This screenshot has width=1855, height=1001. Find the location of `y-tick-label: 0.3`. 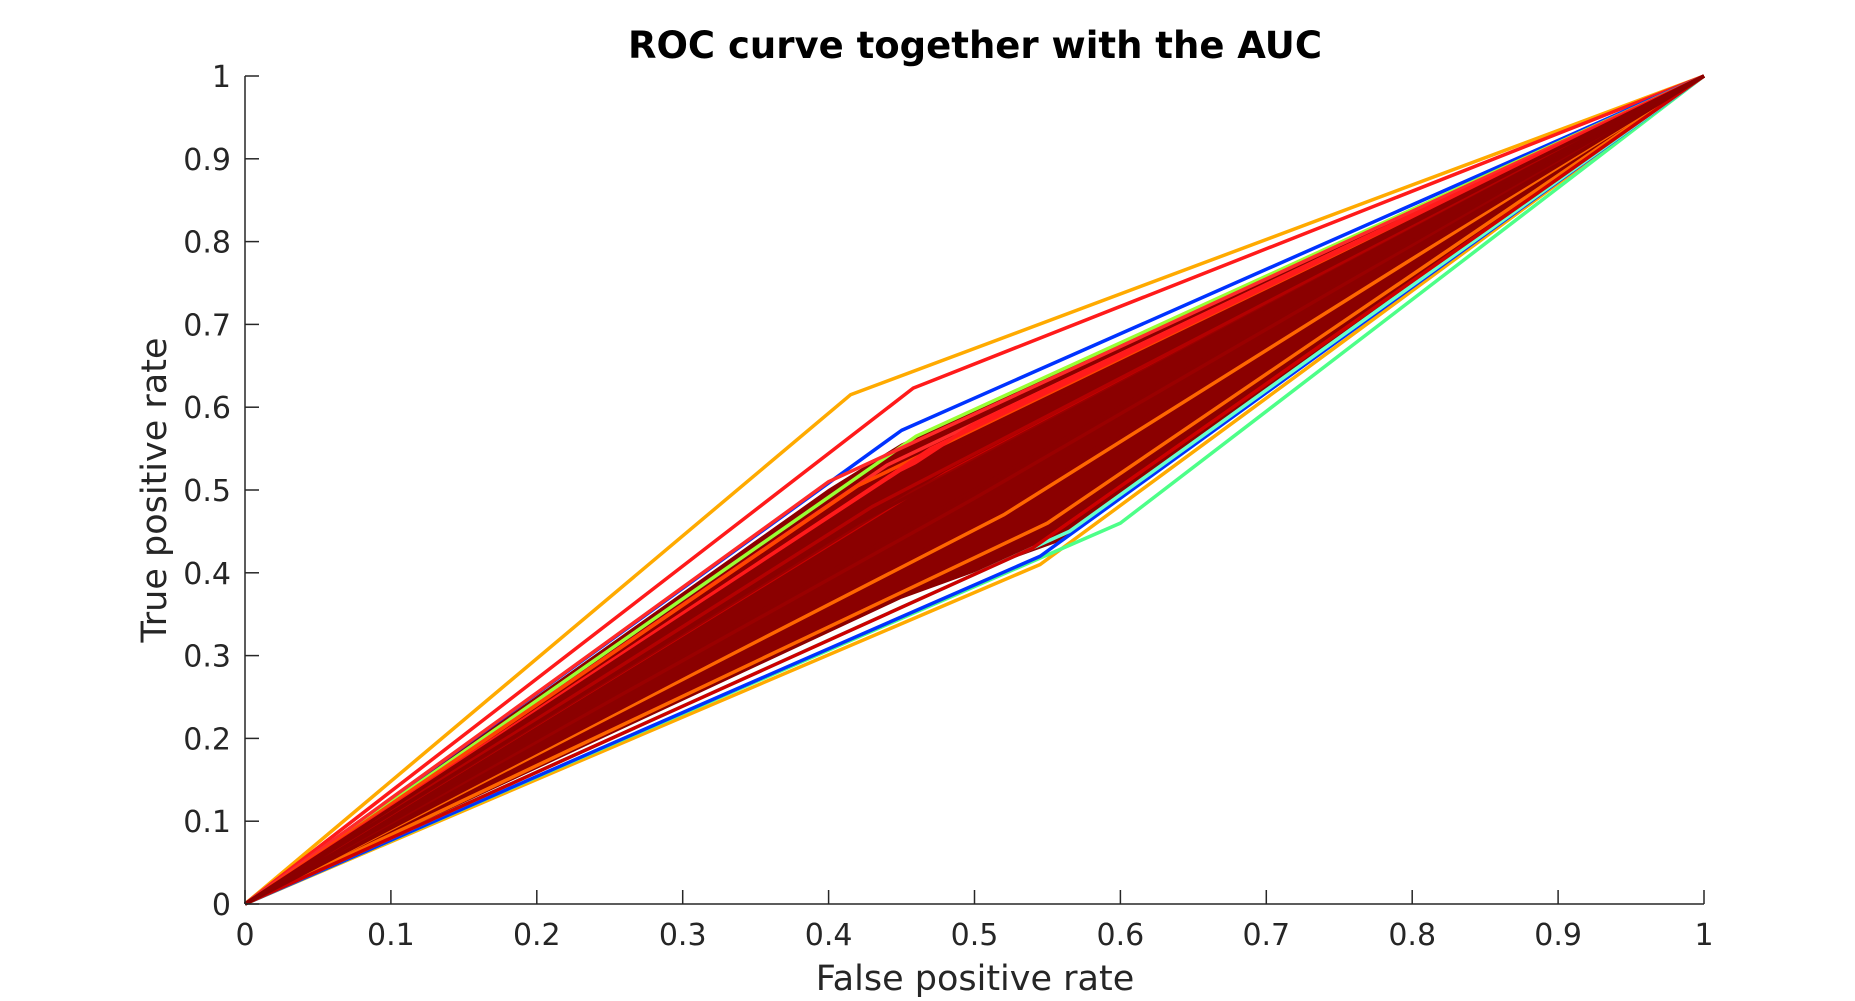

y-tick-label: 0.3 is located at coordinates (207, 657).